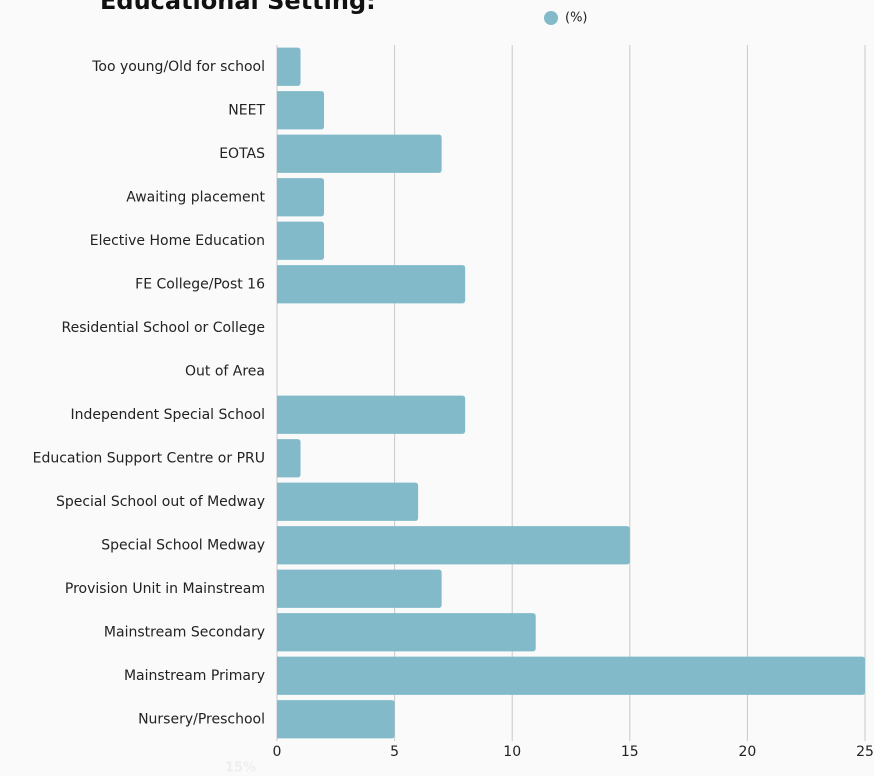  Describe the element at coordinates (630, 752) in the screenshot. I see `x-tick-label: 15` at that location.